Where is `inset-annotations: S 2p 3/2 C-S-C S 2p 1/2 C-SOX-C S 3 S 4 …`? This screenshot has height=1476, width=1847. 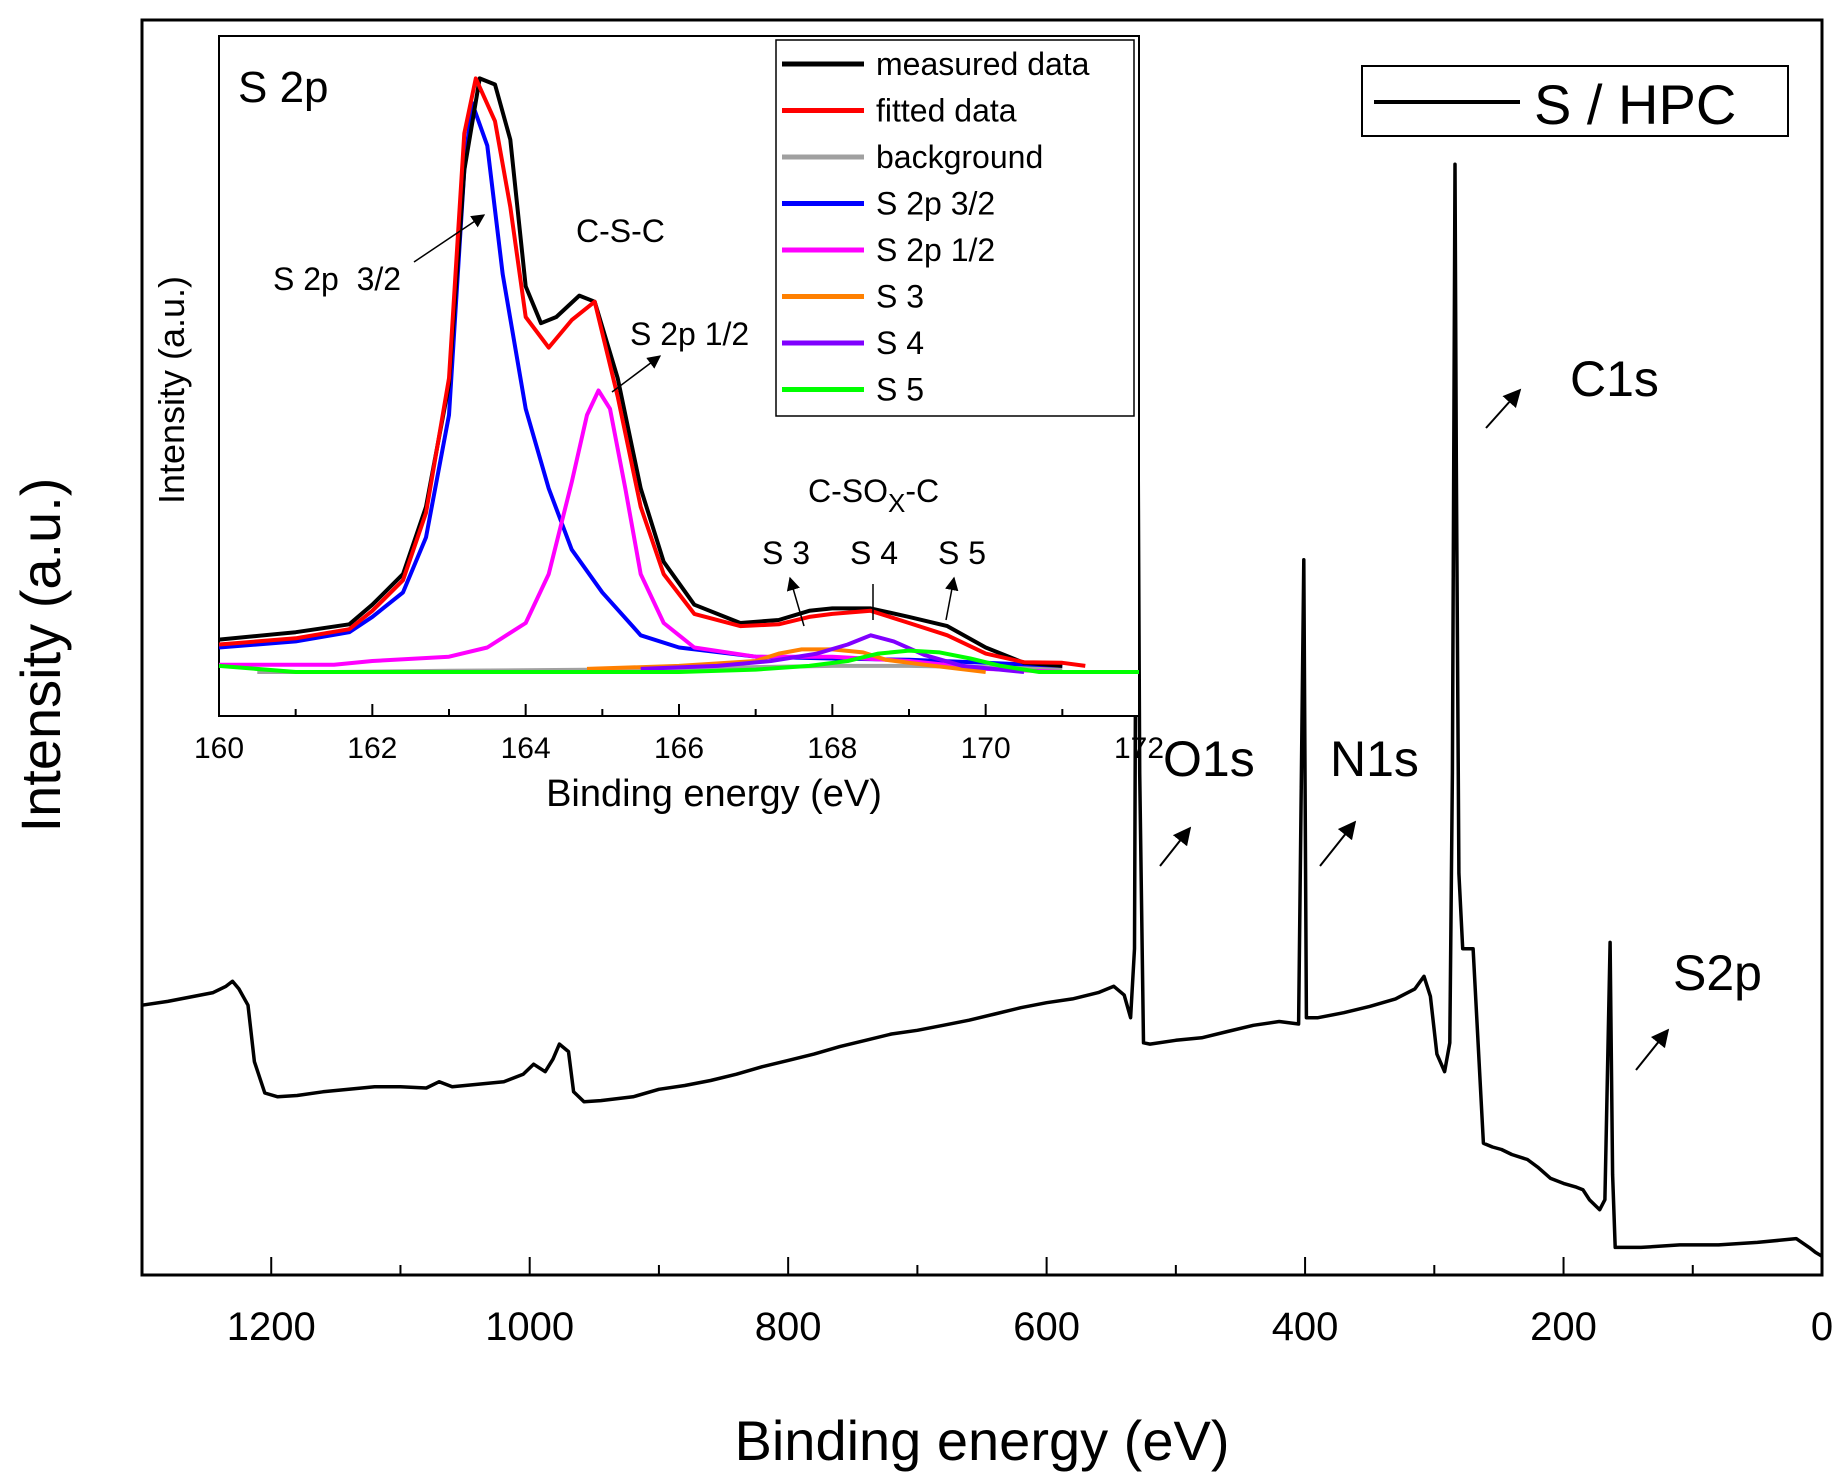
inset-annotations: S 2p 3/2 C-S-C S 2p 1/2 C-SOX-C S 3 S 4 … is located at coordinates (629, 420).